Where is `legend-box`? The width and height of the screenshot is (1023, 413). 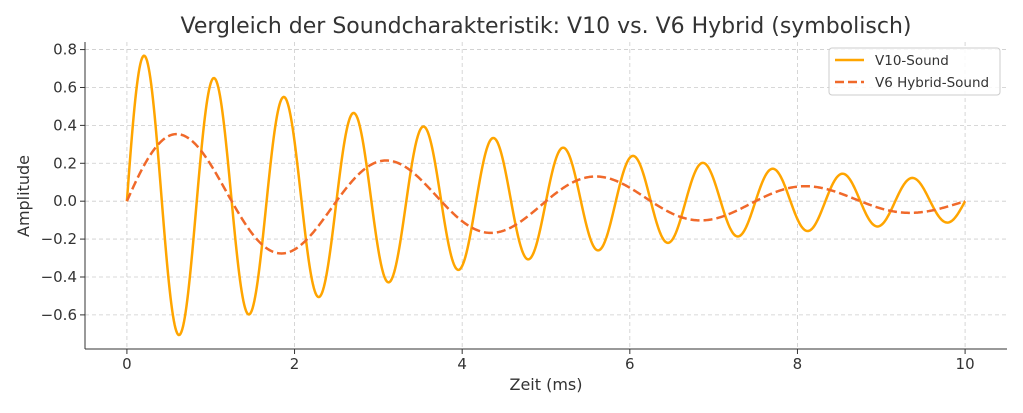
legend-box is located at coordinates (914, 71).